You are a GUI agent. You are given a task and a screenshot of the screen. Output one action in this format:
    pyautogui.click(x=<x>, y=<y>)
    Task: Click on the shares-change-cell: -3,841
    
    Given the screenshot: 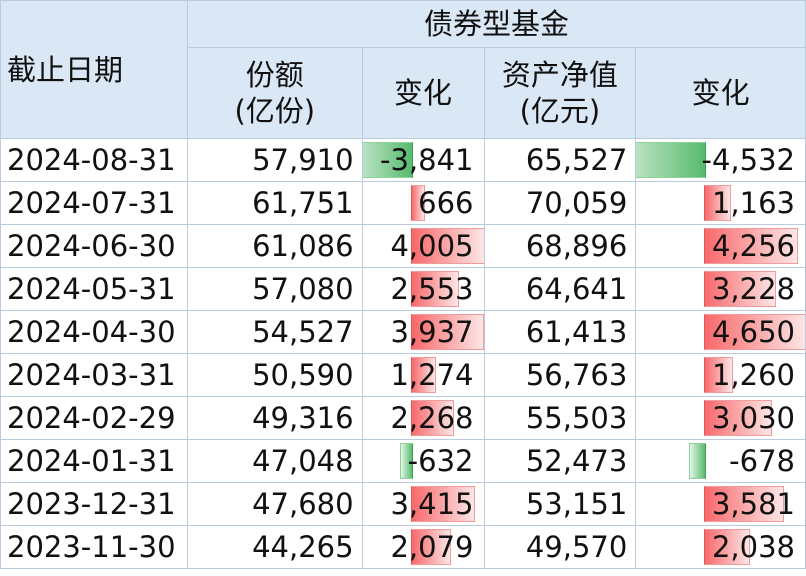 What is the action you would take?
    pyautogui.click(x=423, y=160)
    